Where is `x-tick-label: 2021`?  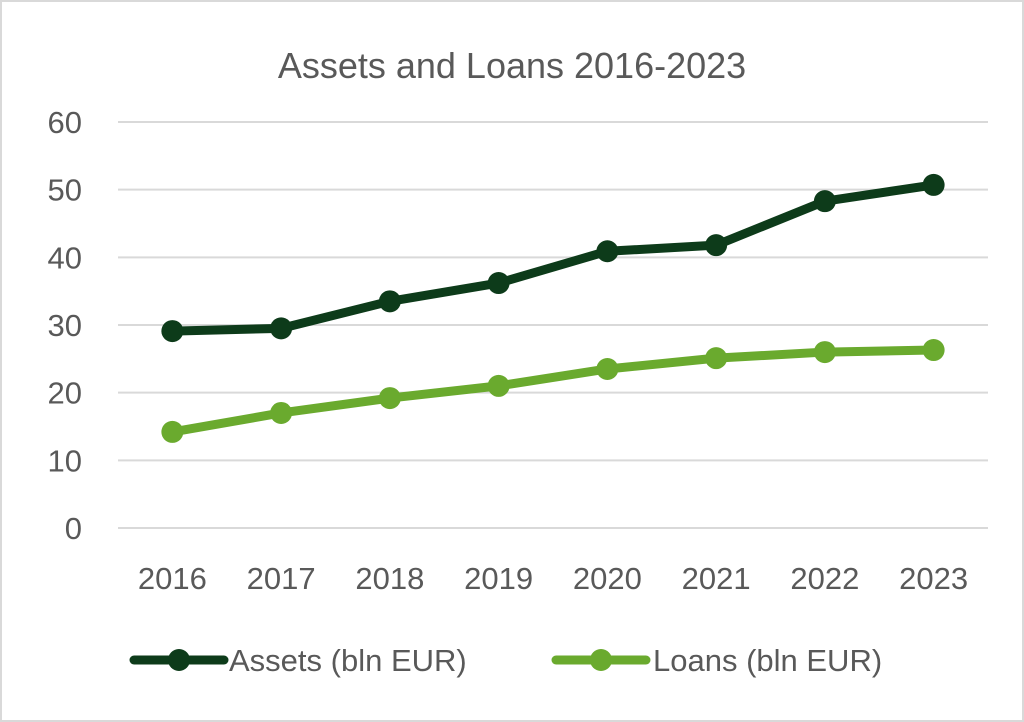 x-tick-label: 2021 is located at coordinates (716, 578).